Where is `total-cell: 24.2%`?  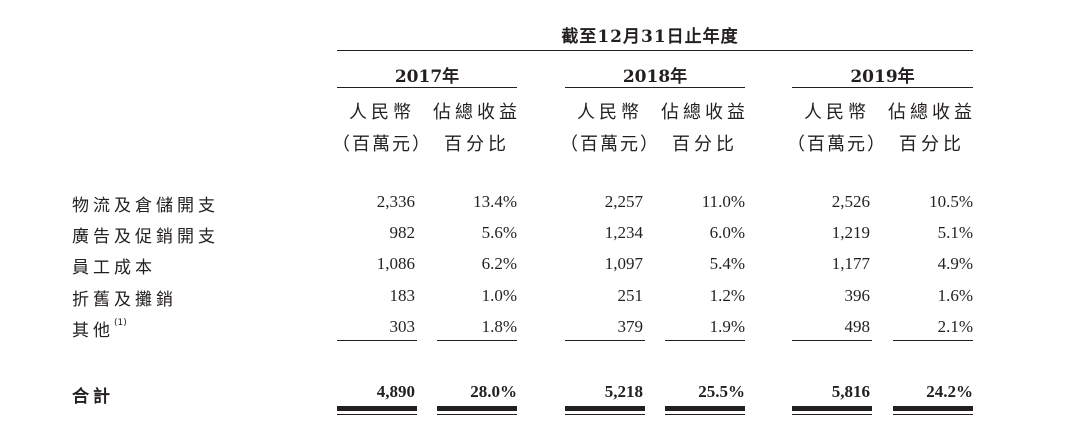
total-cell: 24.2% is located at coordinates (949, 391).